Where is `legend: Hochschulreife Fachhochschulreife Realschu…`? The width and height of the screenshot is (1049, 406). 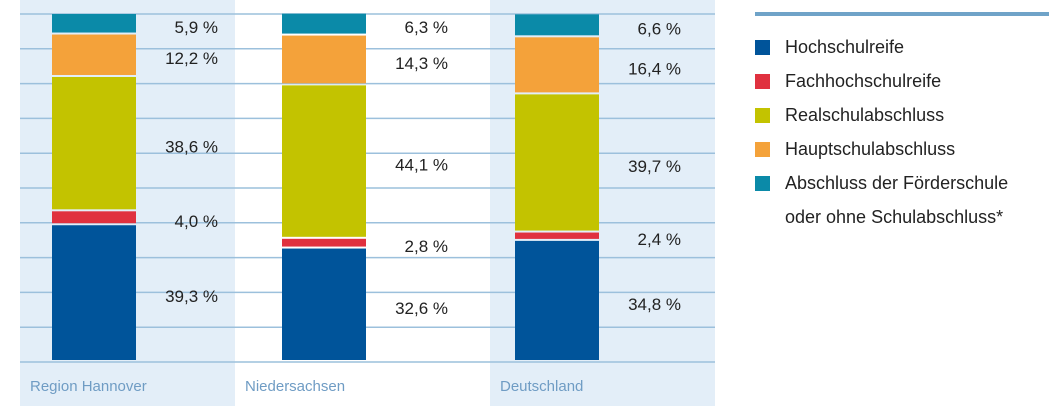 legend: Hochschulreife Fachhochschulreife Realschu… is located at coordinates (902, 132).